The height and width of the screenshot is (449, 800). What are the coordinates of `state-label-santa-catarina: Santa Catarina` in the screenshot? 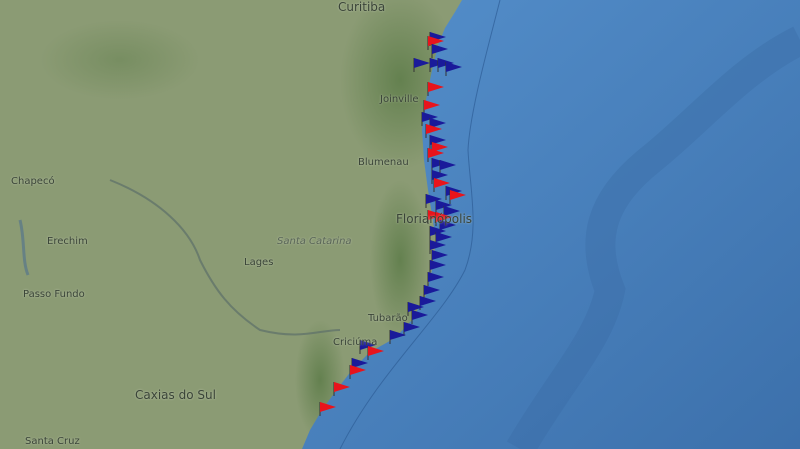 It's located at (314, 241).